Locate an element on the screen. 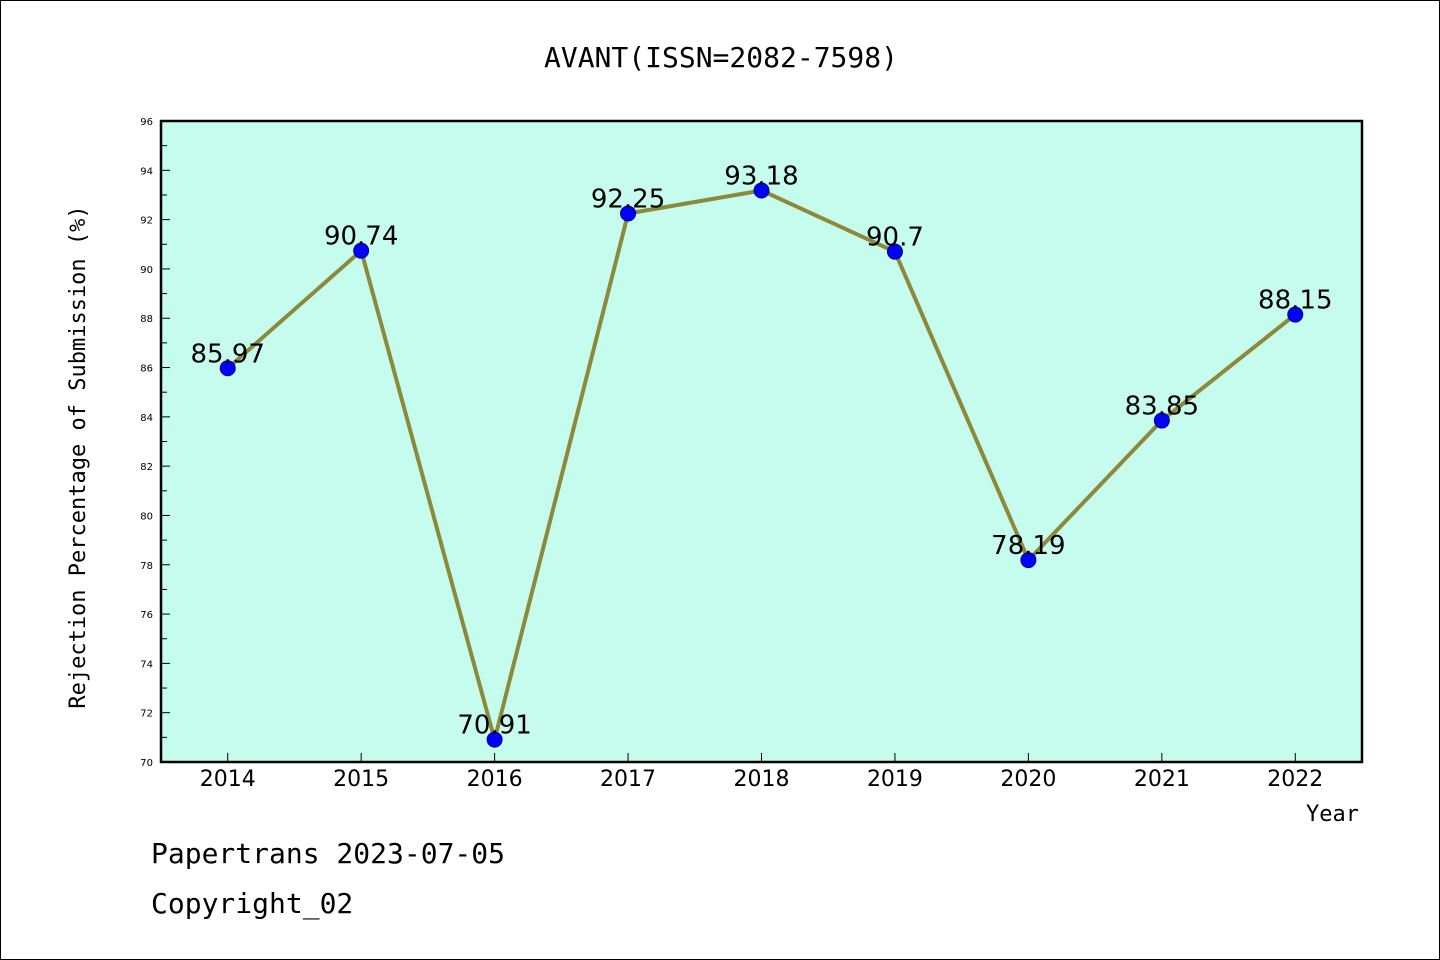 The width and height of the screenshot is (1440, 960). data-label: 88.15 is located at coordinates (1295, 301).